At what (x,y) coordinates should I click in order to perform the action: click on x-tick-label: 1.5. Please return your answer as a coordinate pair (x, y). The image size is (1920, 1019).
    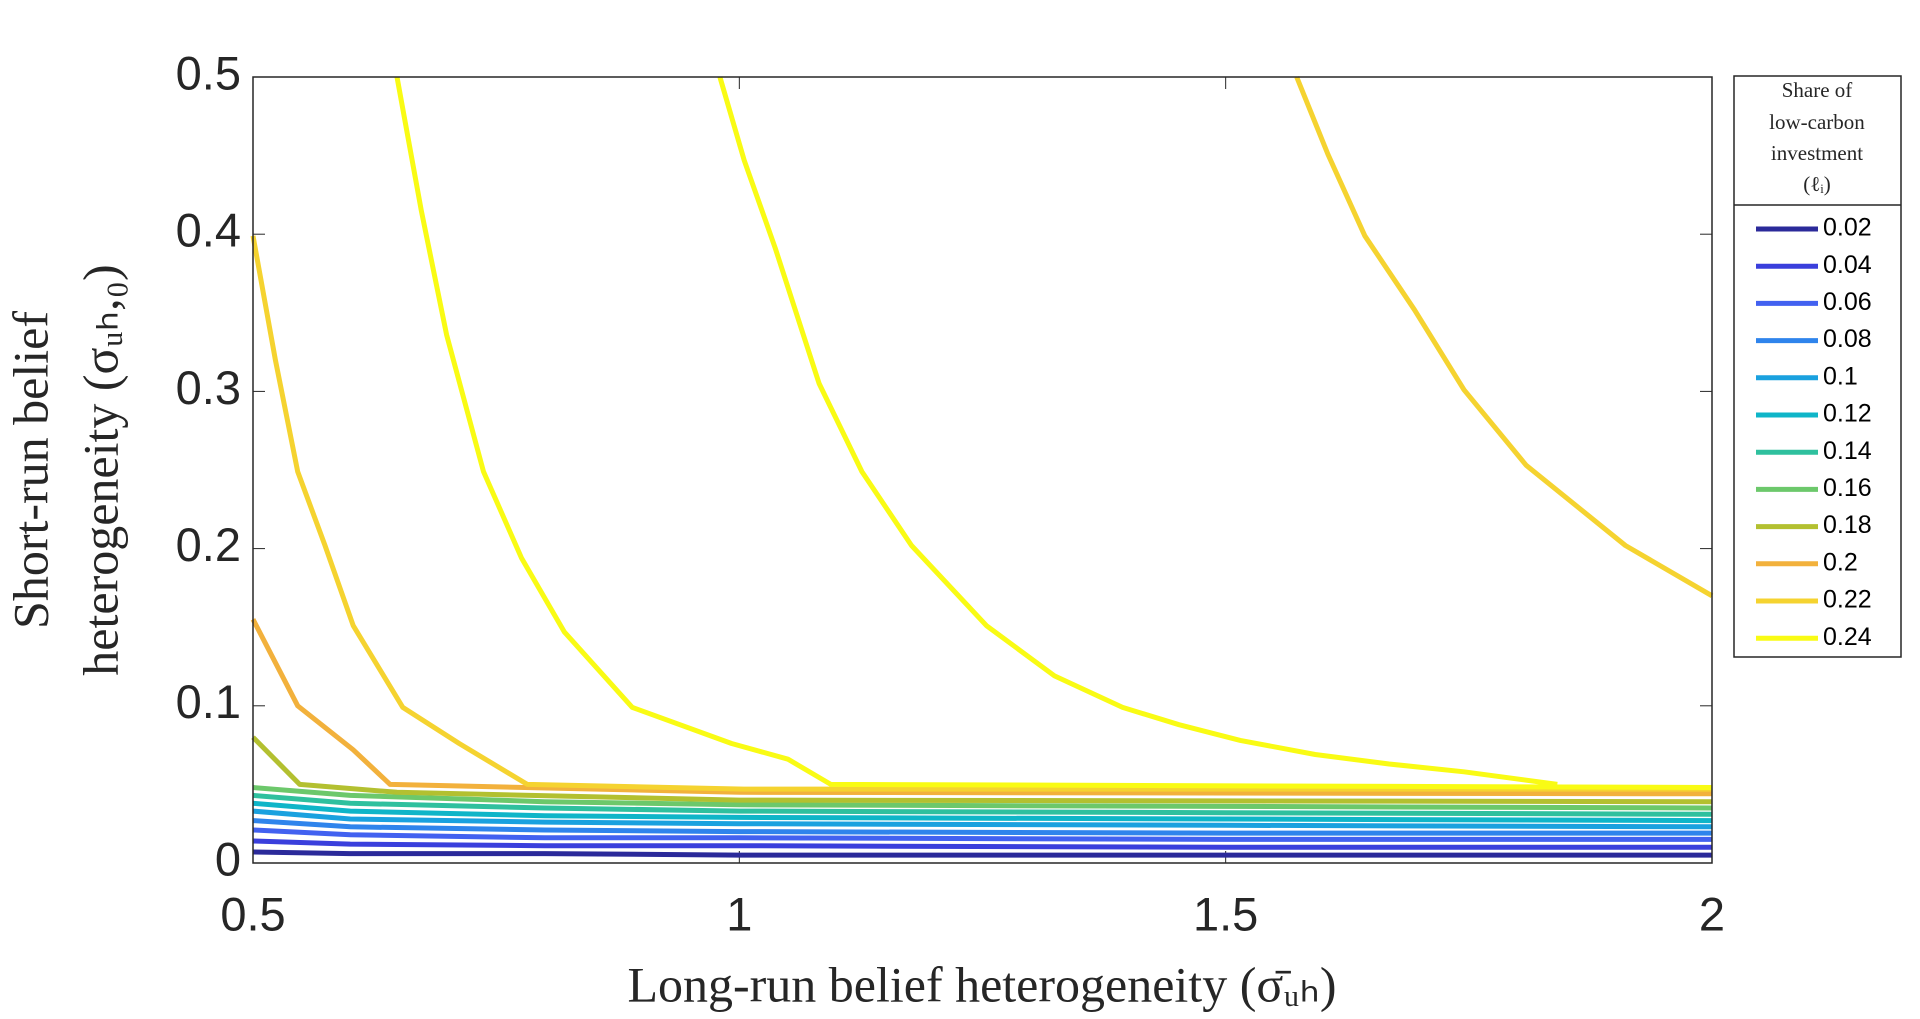
    Looking at the image, I should click on (1225, 913).